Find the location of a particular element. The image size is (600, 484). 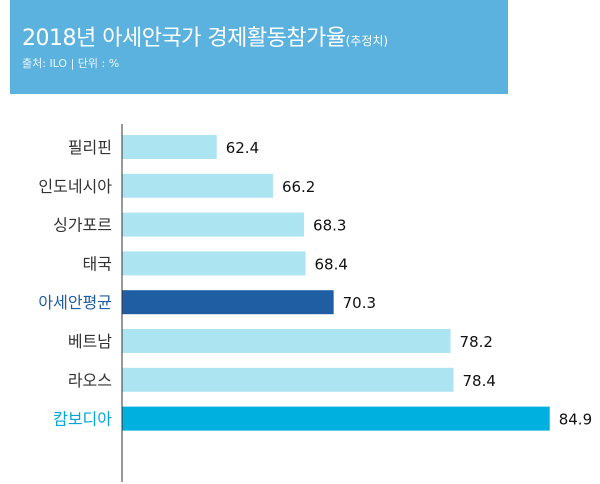

chart-title-main: 2018년 아세안국가 경제활동참가율 is located at coordinates (184, 38).